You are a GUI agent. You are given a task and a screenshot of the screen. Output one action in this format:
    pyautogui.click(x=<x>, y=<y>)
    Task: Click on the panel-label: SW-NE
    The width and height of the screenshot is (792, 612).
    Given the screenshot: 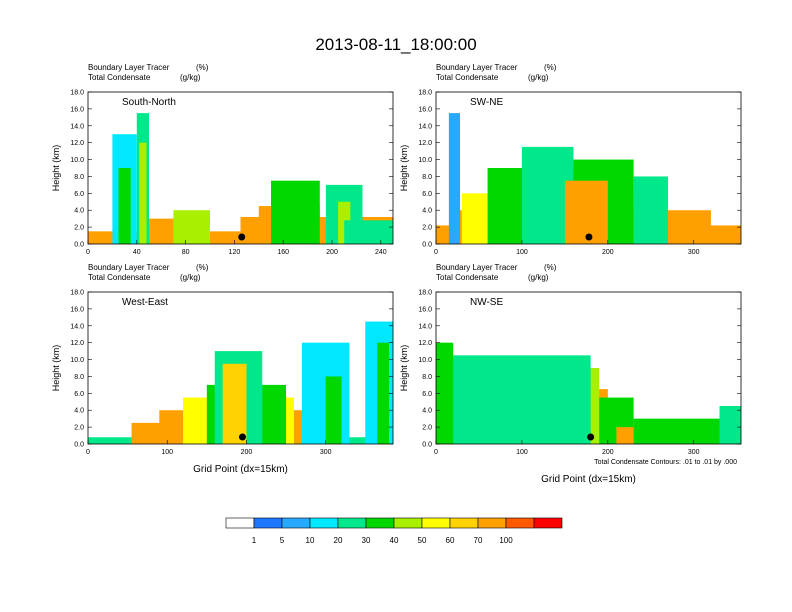 What is the action you would take?
    pyautogui.click(x=486, y=102)
    